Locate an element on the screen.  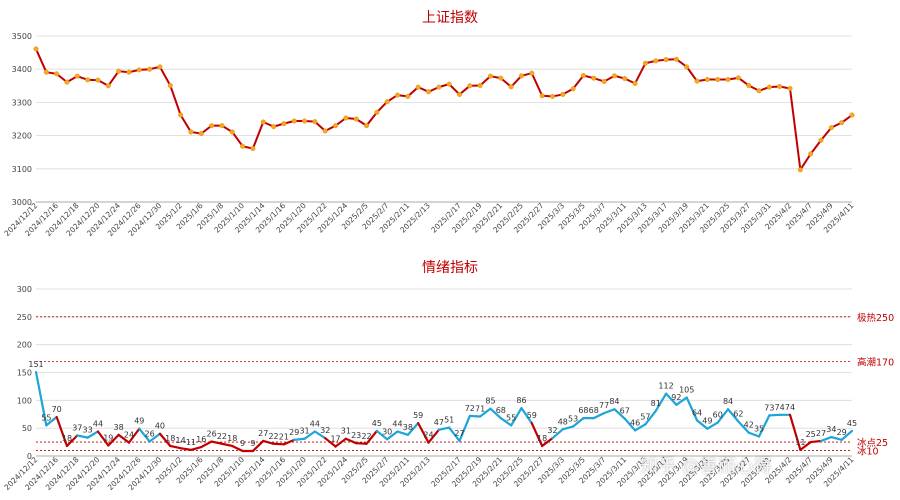
y-tick-label: 150 is located at coordinates (24, 373).